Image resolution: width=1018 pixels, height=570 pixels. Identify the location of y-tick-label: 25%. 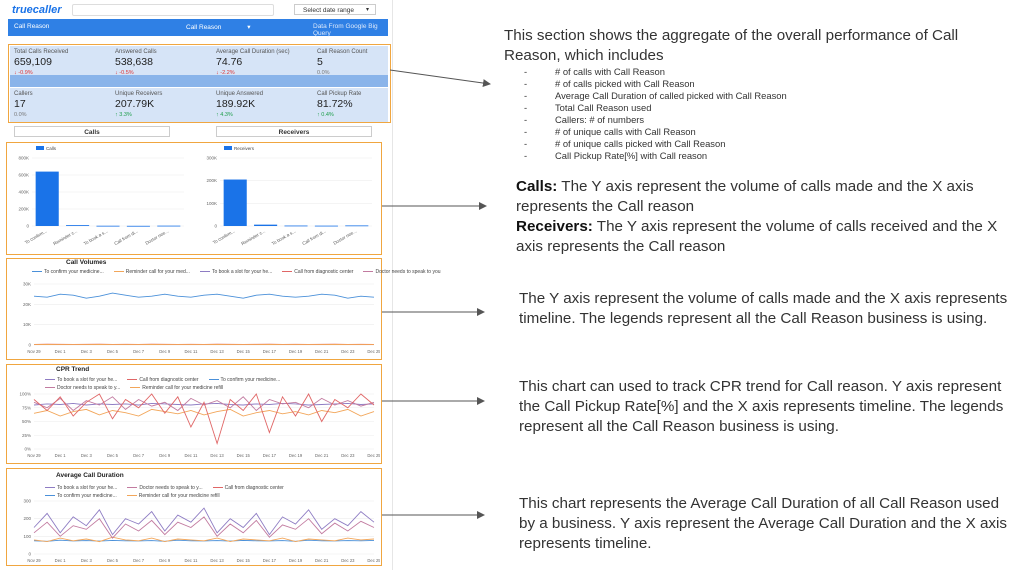
(26, 435).